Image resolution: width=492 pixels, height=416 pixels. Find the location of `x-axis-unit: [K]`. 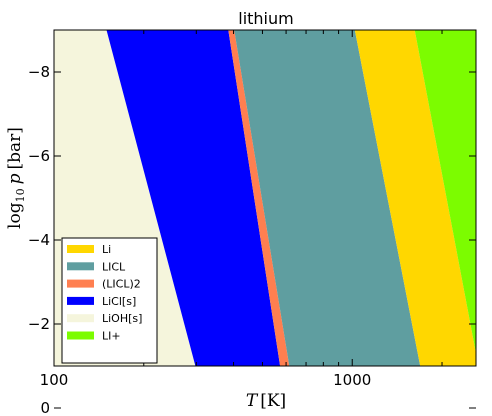

x-axis-unit: [K] is located at coordinates (273, 401).